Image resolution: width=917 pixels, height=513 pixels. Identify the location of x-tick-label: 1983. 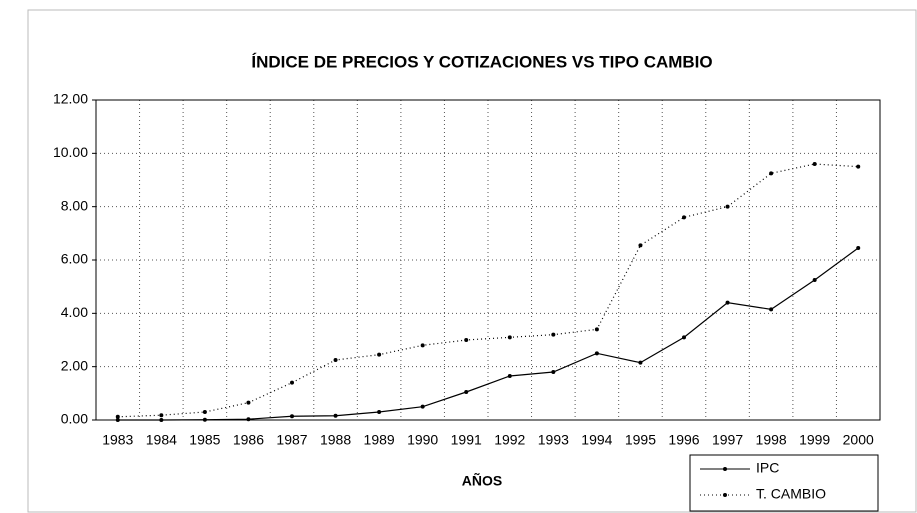
(117, 440).